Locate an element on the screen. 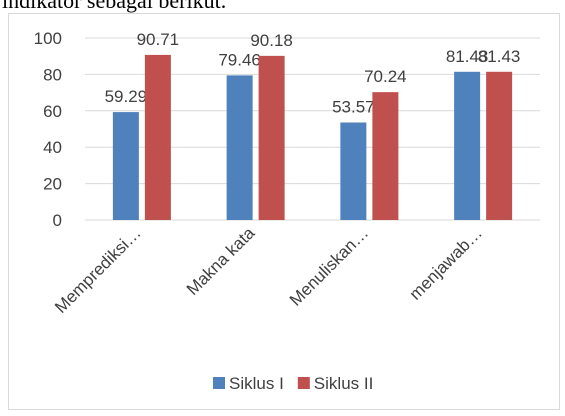 The width and height of the screenshot is (565, 416). y-tick-label: 0 is located at coordinates (57, 220).